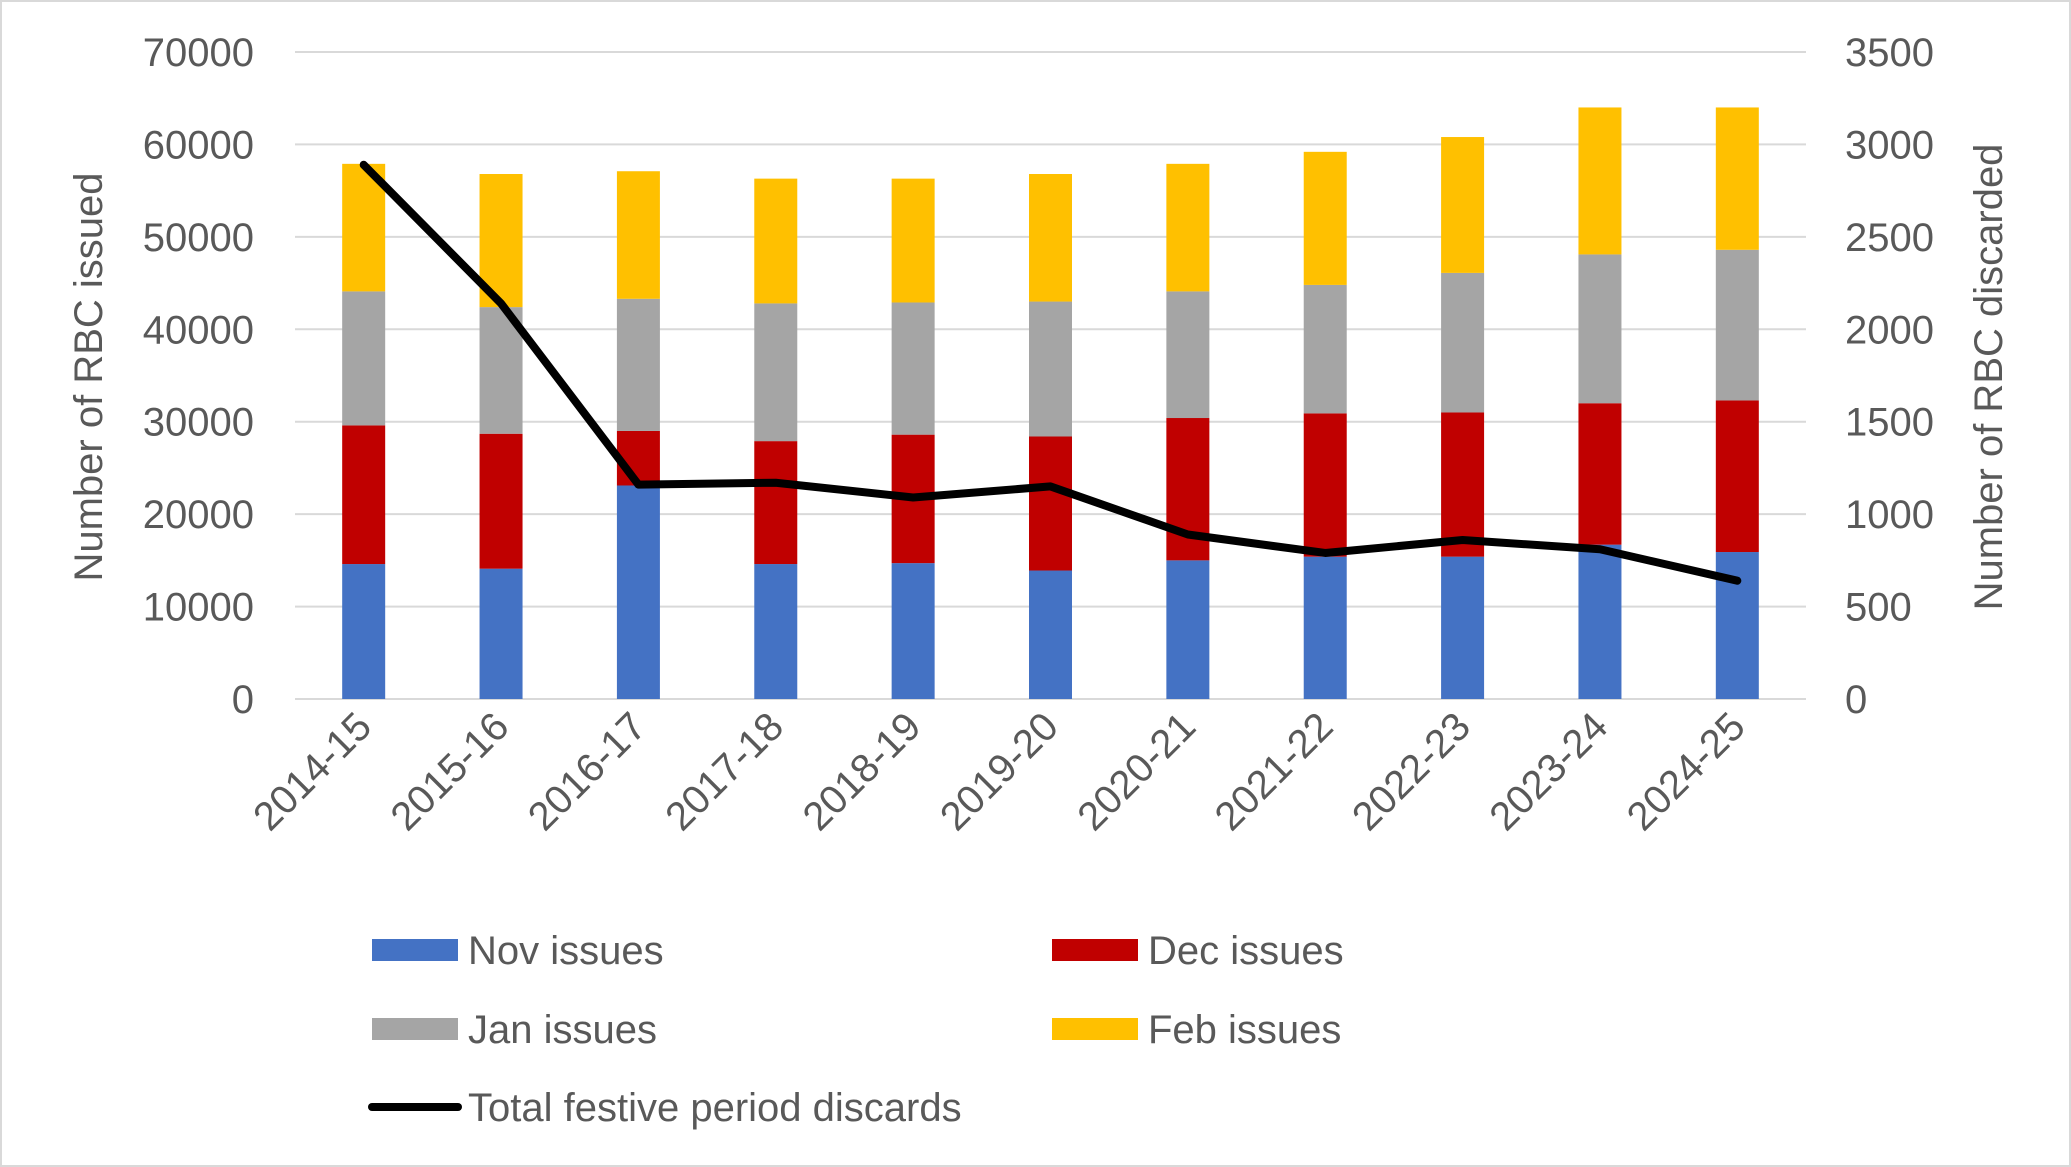 The width and height of the screenshot is (2071, 1167). I want to click on y2-tick-label: 3500, so click(1889, 53).